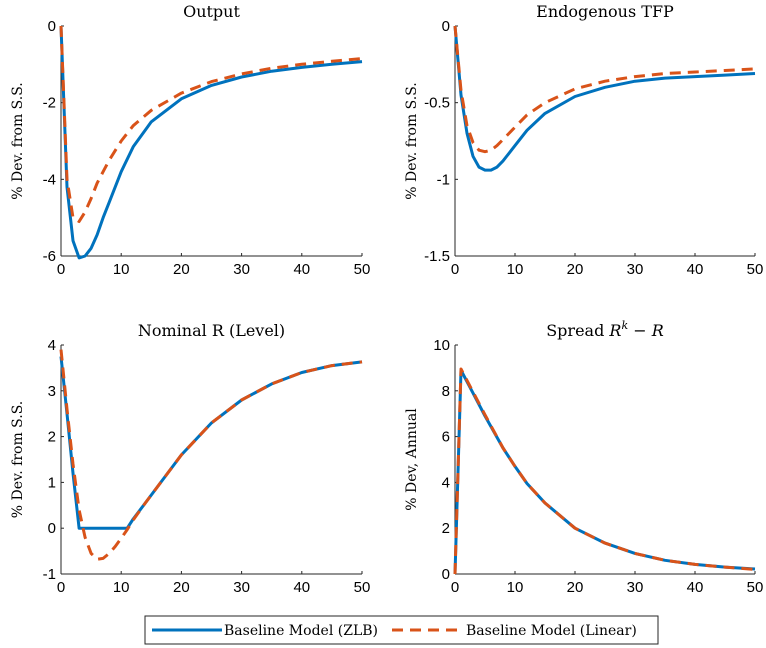  I want to click on chart-title: Spread Rk − R, so click(605, 329).